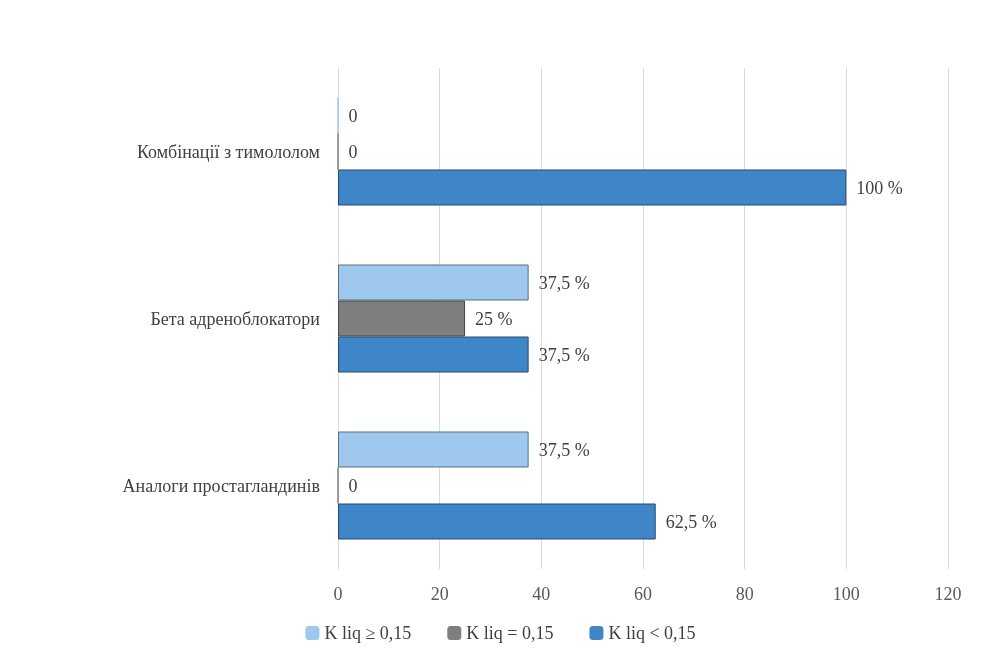 Image resolution: width=1001 pixels, height=667 pixels. Describe the element at coordinates (643, 594) in the screenshot. I see `x-tick-label: 60` at that location.